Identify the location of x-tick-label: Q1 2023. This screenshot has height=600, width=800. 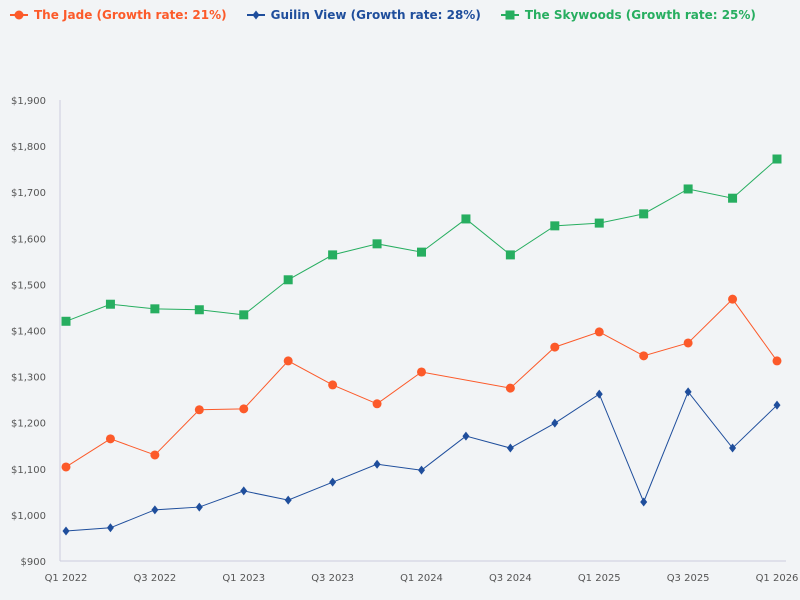
(243, 578).